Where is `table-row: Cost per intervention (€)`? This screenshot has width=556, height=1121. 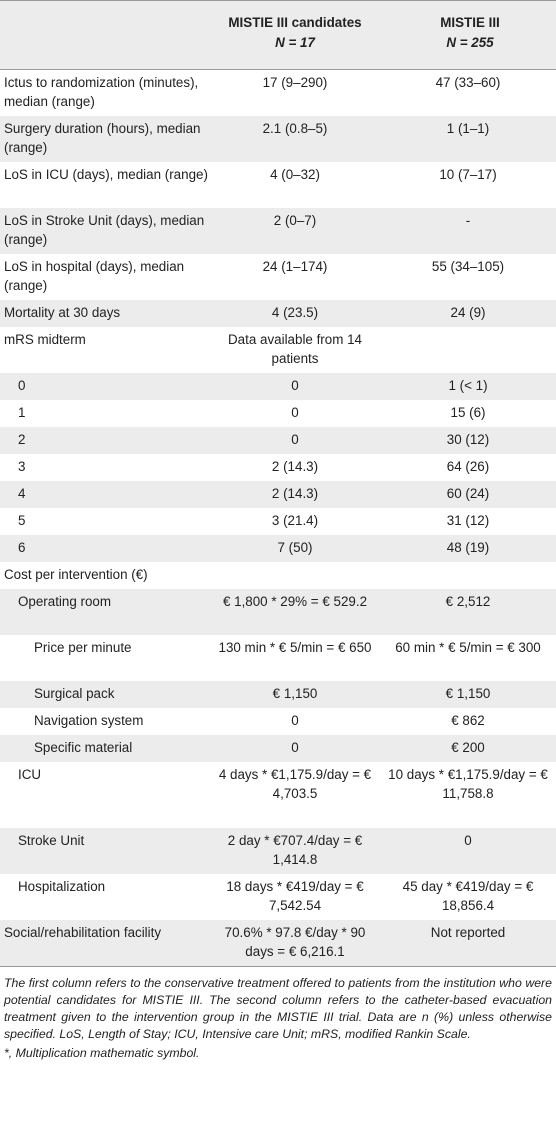 table-row: Cost per intervention (€) is located at coordinates (278, 575).